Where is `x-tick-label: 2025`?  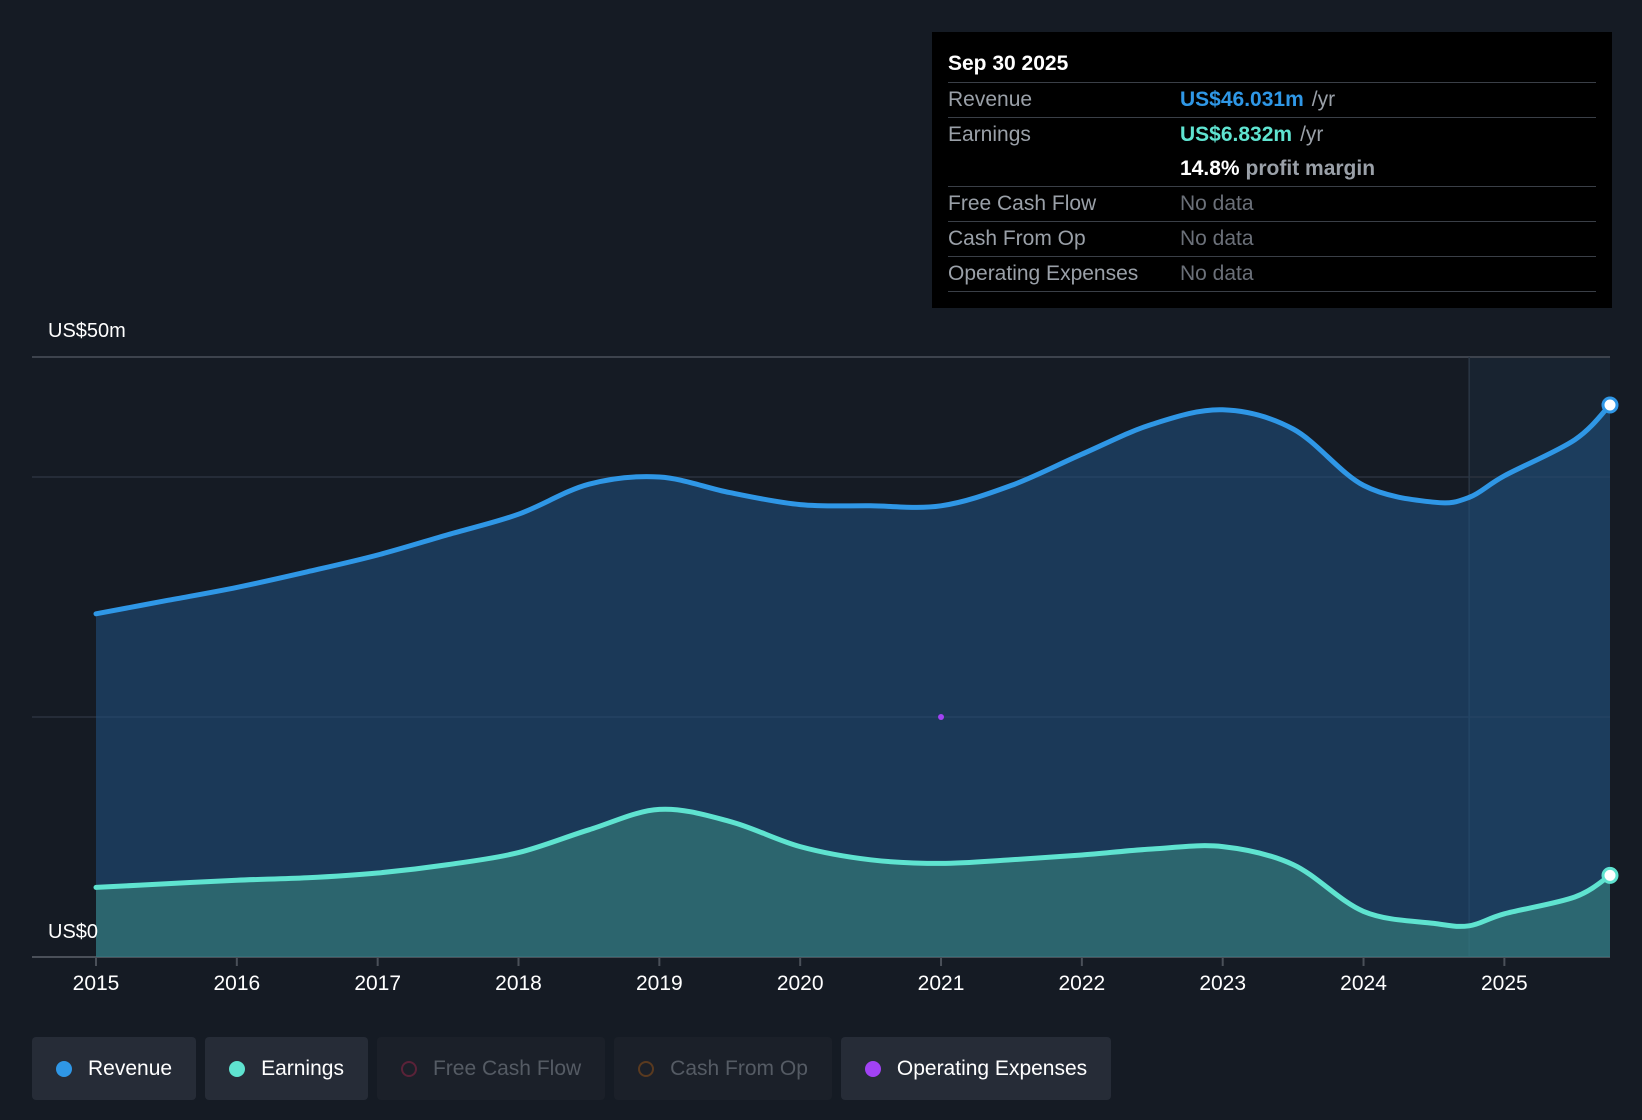 x-tick-label: 2025 is located at coordinates (1504, 983).